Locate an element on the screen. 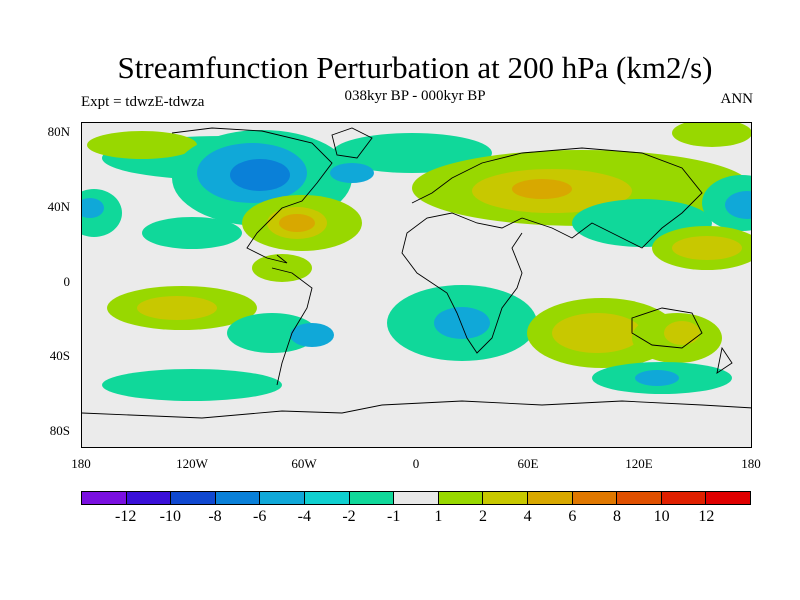  colorbar-tick-label: -12 is located at coordinates (125, 516).